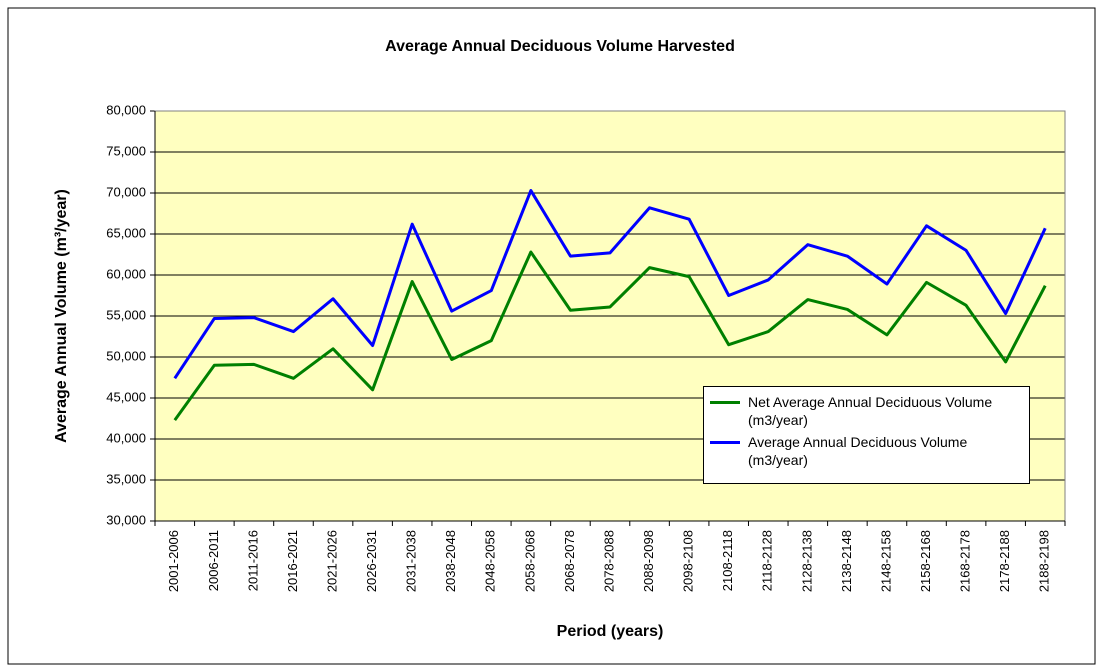 The width and height of the screenshot is (1104, 672). Describe the element at coordinates (126, 437) in the screenshot. I see `y-tick-label: 40,000` at that location.